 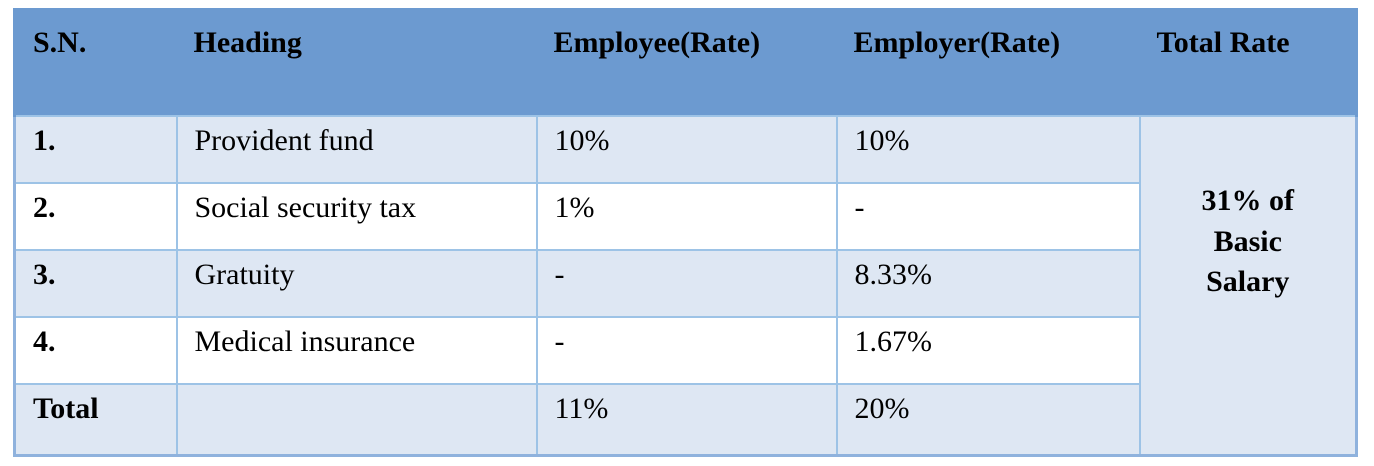 What do you see at coordinates (988, 149) in the screenshot?
I see `cell-employer-rate: 10%` at bounding box center [988, 149].